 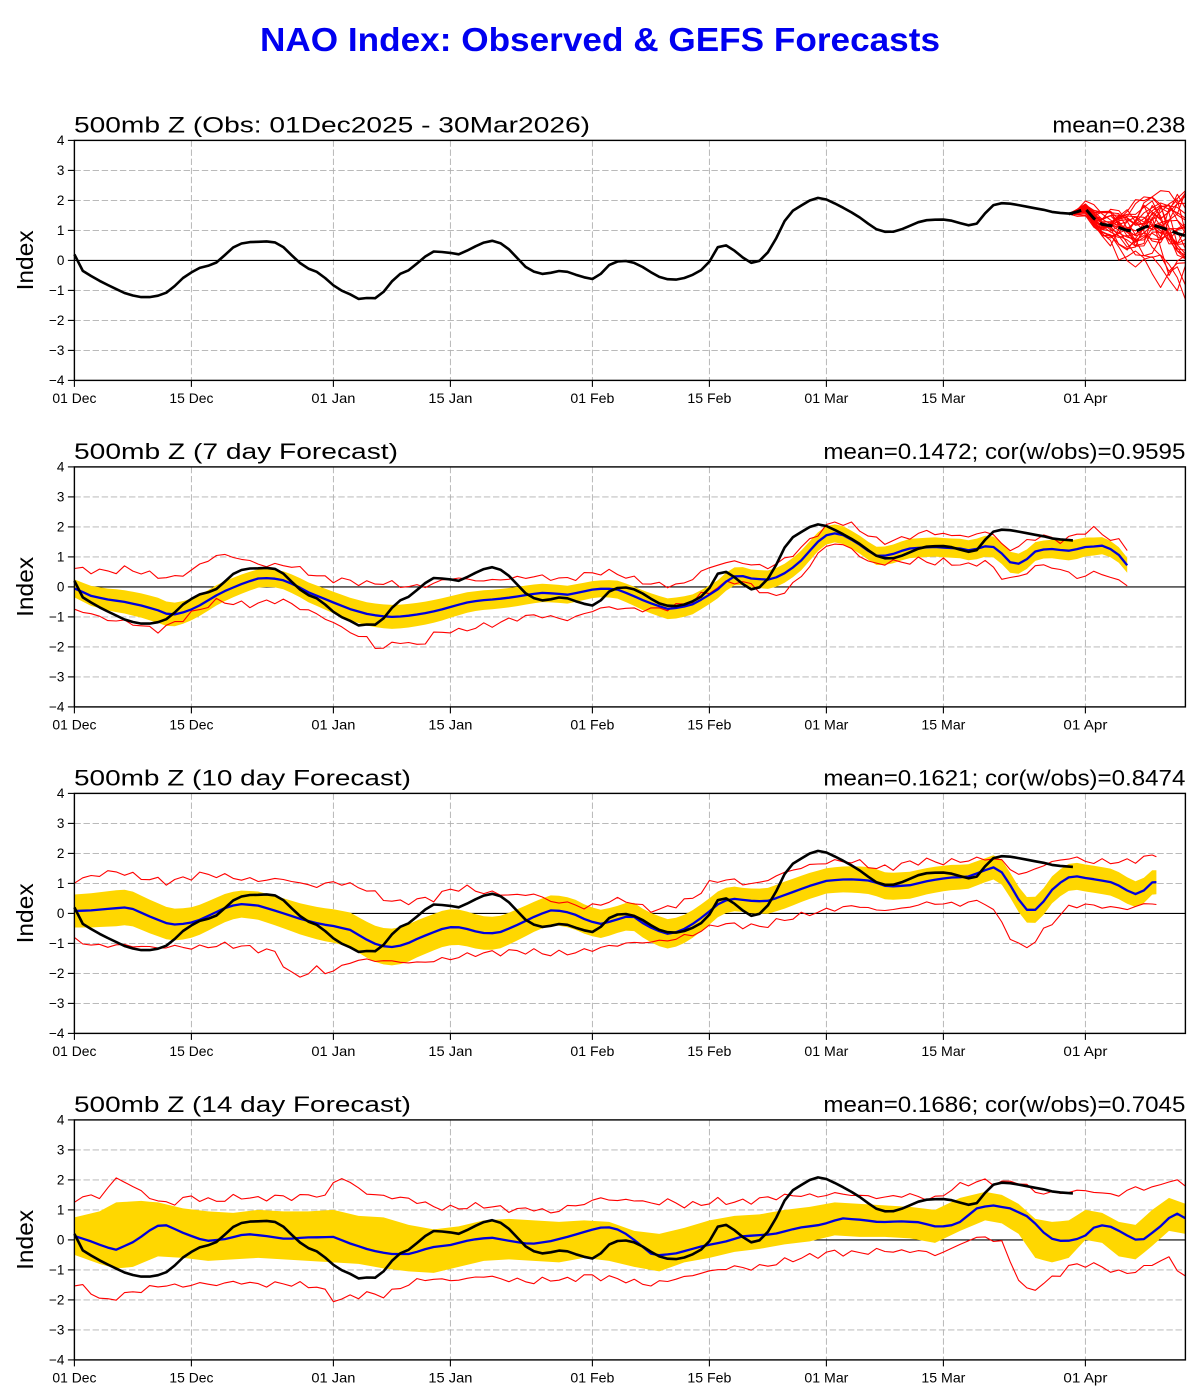 I want to click on svg-text:500mb Z (Obs: 01Dec2025 - 30Ma: 500mb Z (Obs: 01Dec2025 - 30Mar2026), so click(x=332, y=124).